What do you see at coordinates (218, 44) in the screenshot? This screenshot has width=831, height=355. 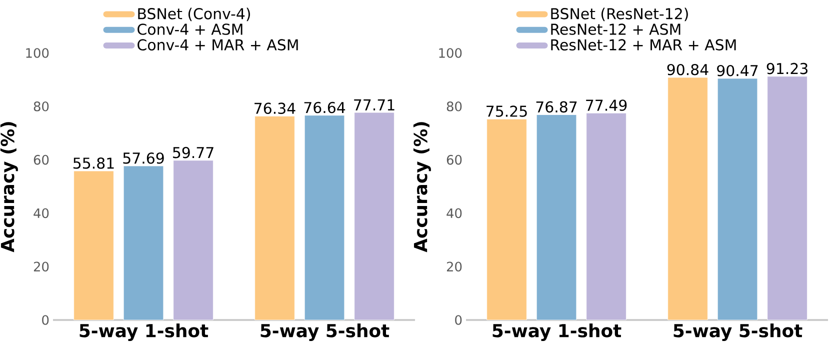 I see `legend-label: Conv-4 + MAR + ASM` at bounding box center [218, 44].